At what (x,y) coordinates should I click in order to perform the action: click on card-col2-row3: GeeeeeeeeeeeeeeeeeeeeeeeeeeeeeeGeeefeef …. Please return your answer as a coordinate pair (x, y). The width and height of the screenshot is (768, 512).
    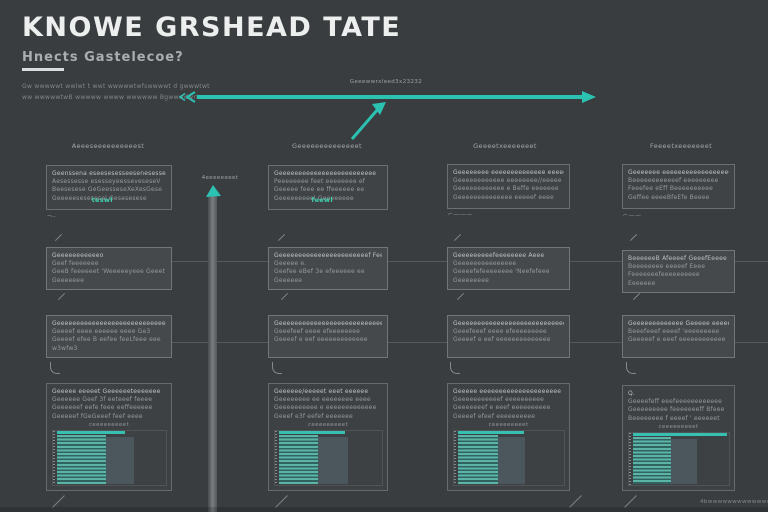
    Looking at the image, I should click on (328, 336).